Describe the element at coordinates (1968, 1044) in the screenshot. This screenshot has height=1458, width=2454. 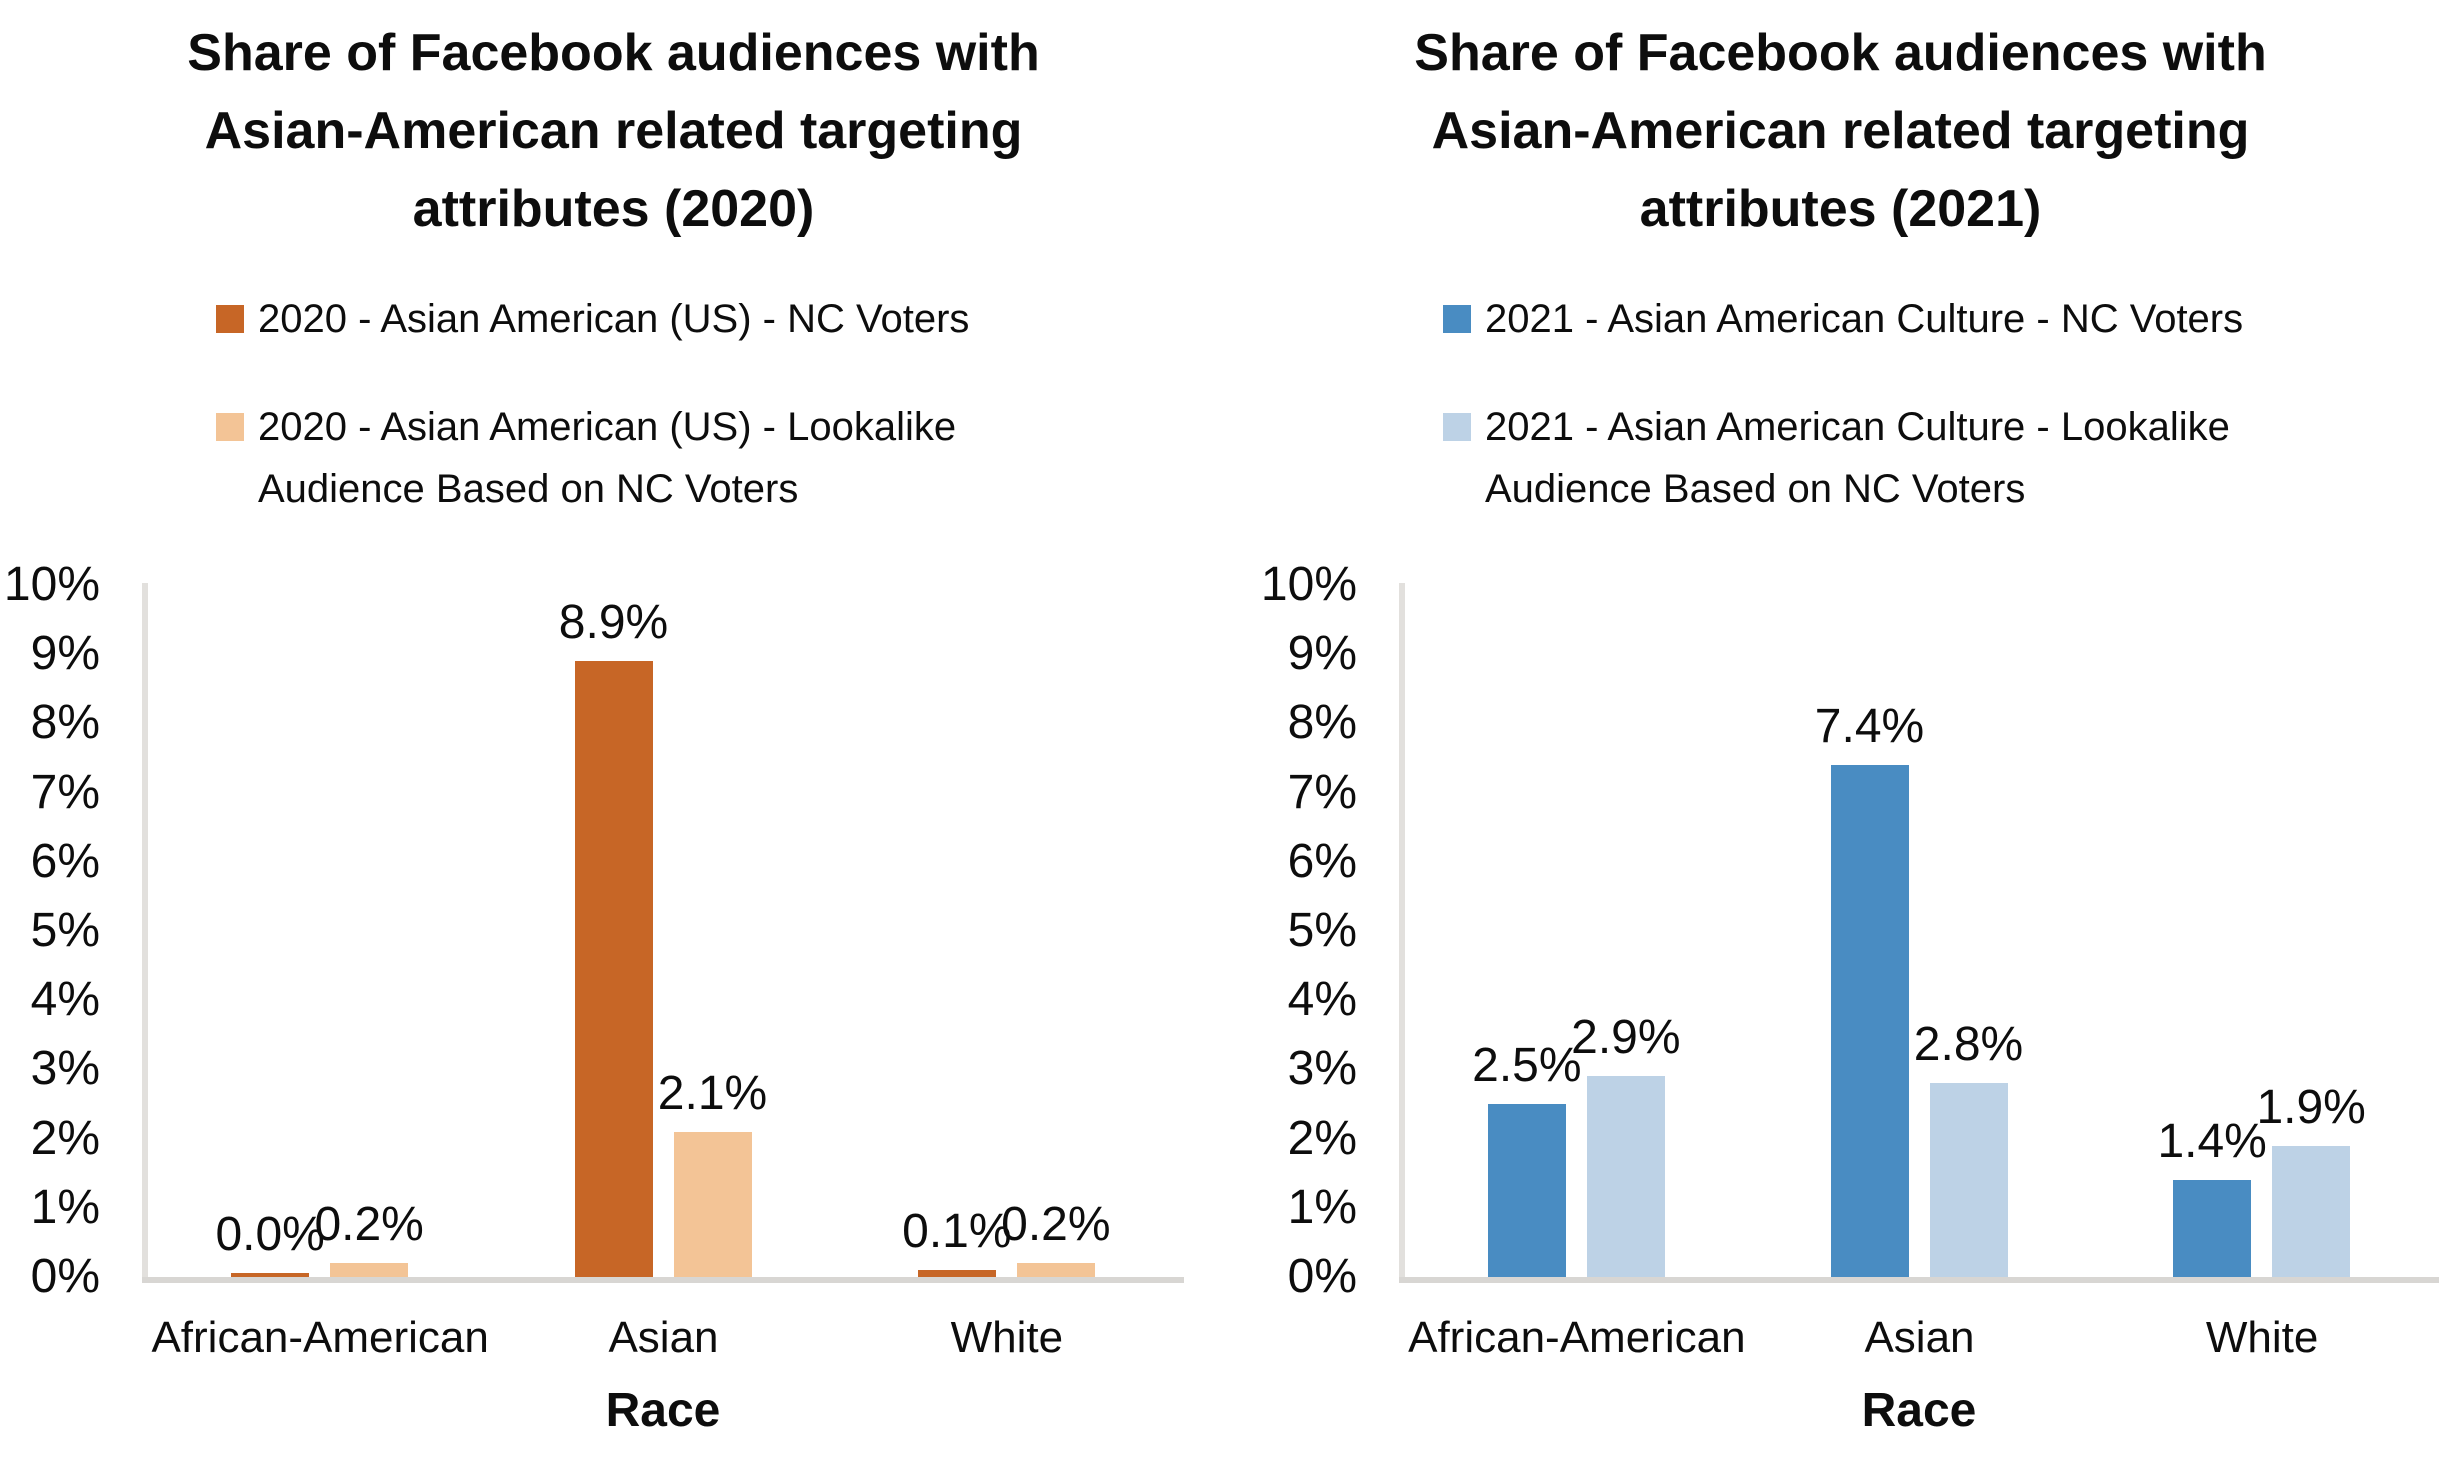
I see `bar-value-label: 2.8%` at that location.